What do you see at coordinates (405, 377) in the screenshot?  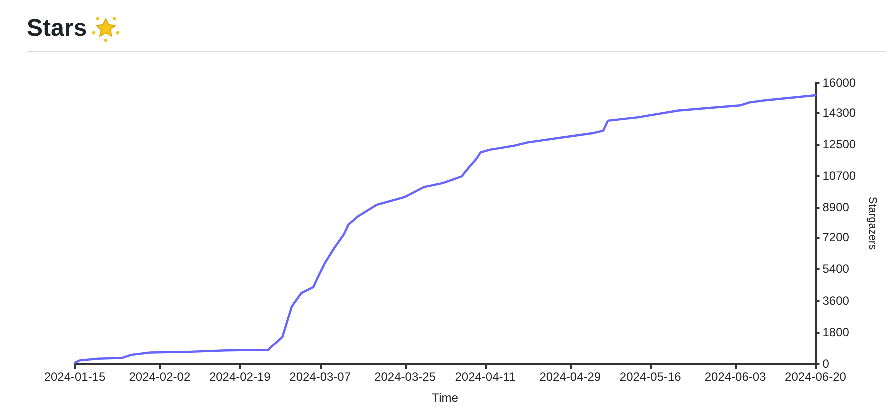 I see `x-tick-label: 2024-03-25` at bounding box center [405, 377].